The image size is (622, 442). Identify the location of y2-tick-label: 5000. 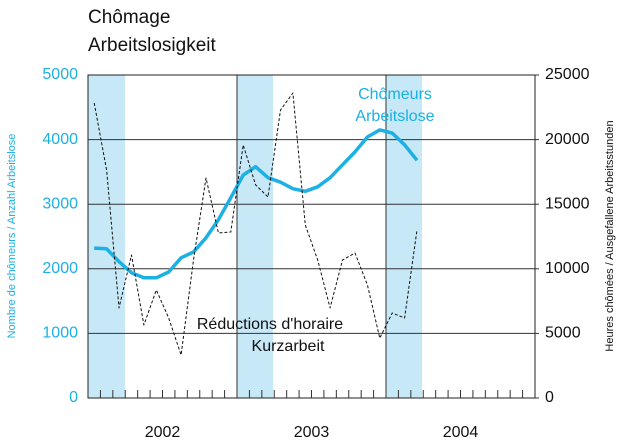
(563, 333).